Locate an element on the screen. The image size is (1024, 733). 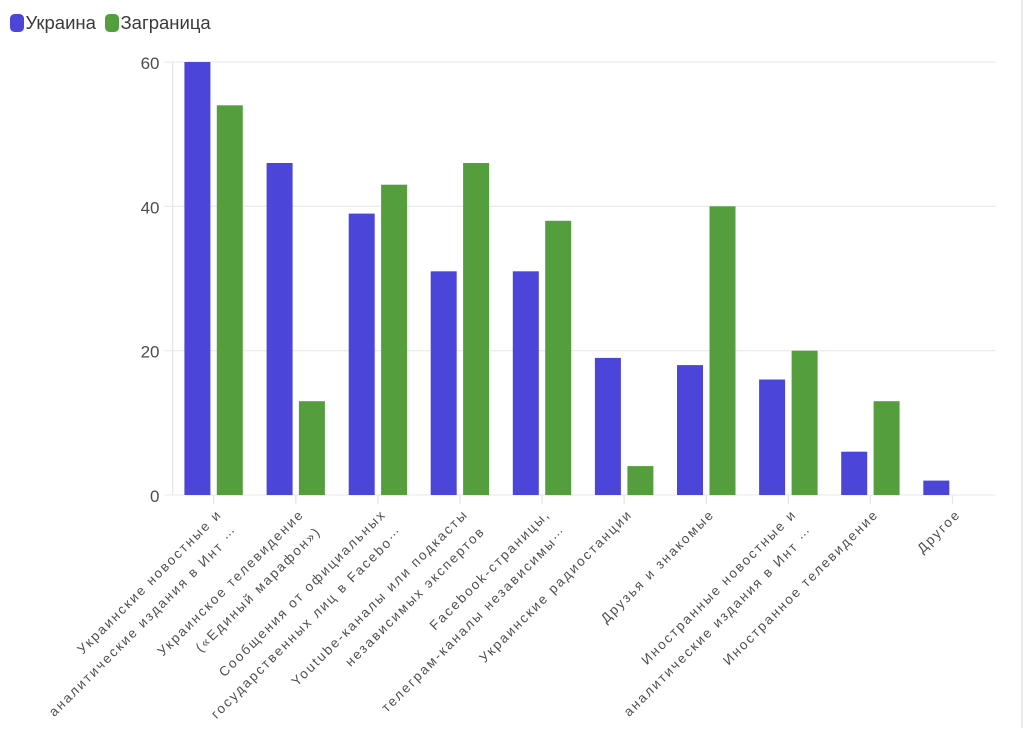
svg-text: Украина is located at coordinates (61, 22).